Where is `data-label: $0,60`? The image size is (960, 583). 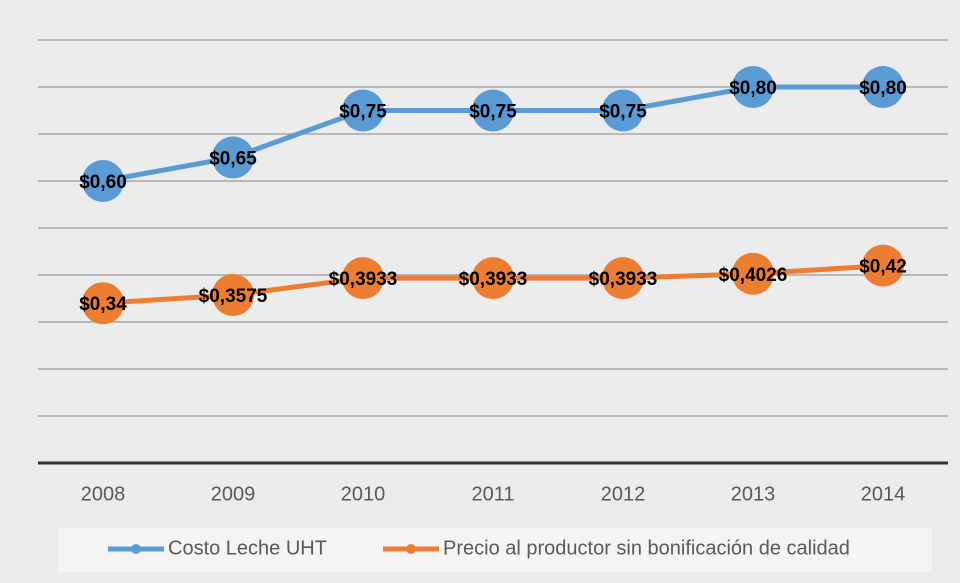
data-label: $0,60 is located at coordinates (103, 182).